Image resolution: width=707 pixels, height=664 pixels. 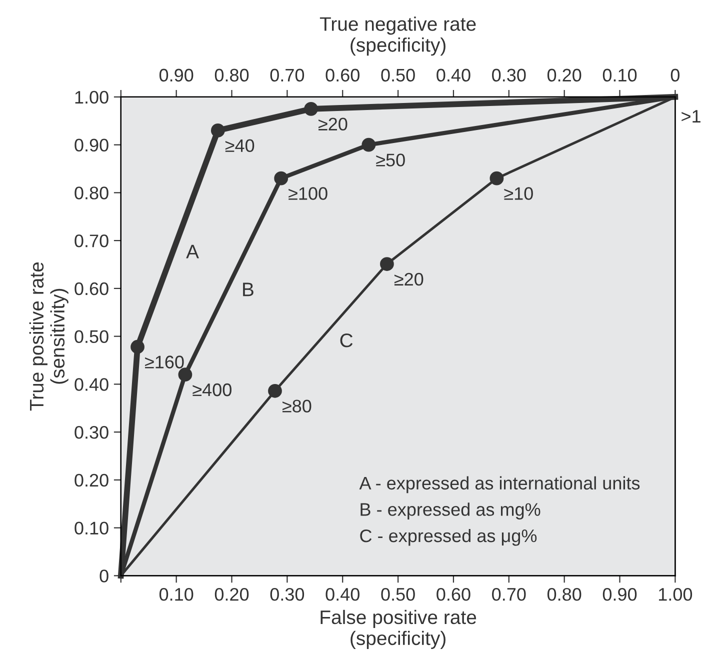 What do you see at coordinates (343, 75) in the screenshot?
I see `x2-tick-label: 0.60` at bounding box center [343, 75].